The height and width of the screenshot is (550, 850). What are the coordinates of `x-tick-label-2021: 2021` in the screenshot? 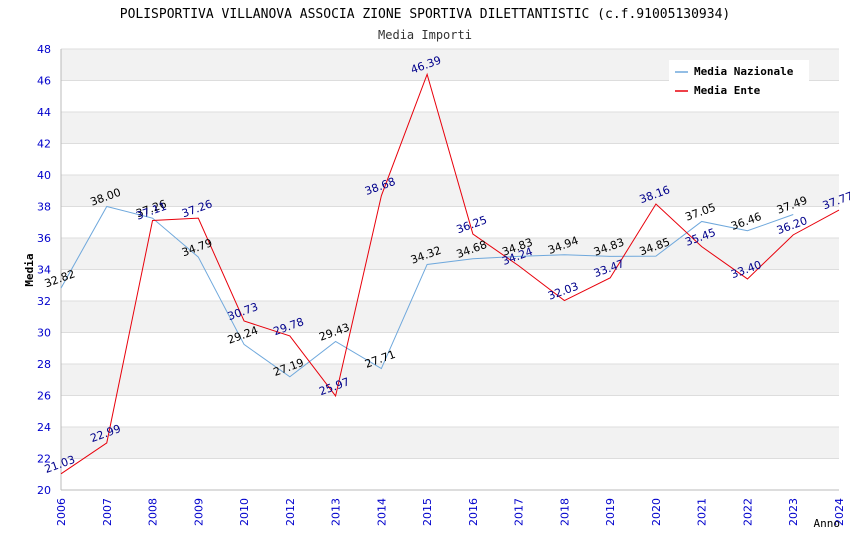 It's located at (702, 512).